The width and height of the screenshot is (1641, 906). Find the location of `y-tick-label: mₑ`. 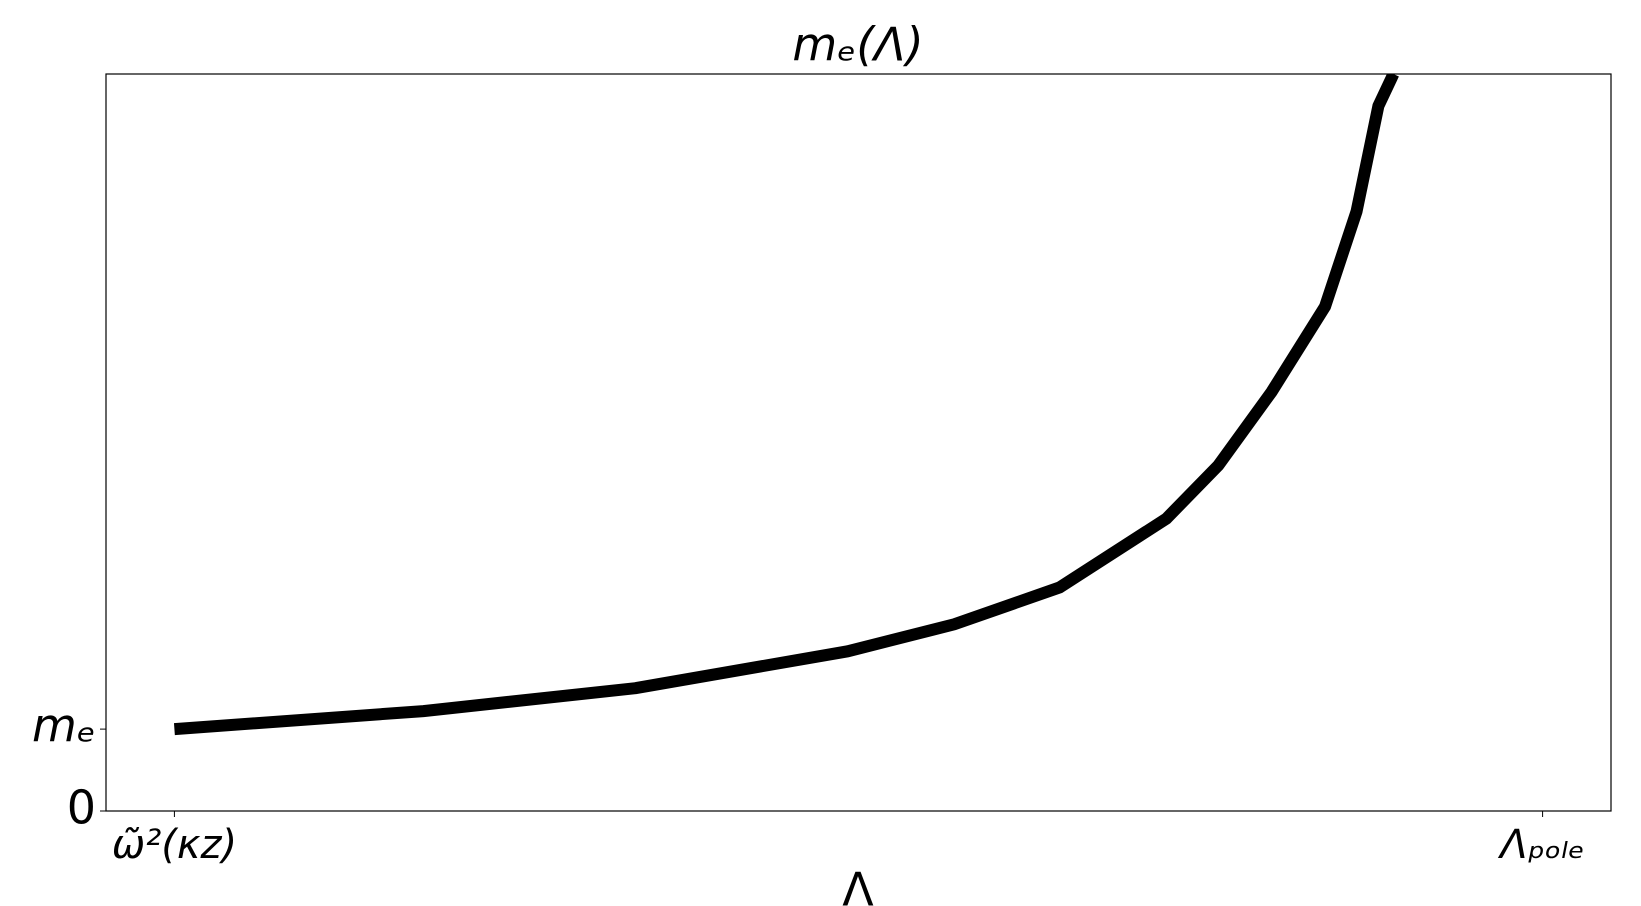

y-tick-label: mₑ is located at coordinates (64, 726).